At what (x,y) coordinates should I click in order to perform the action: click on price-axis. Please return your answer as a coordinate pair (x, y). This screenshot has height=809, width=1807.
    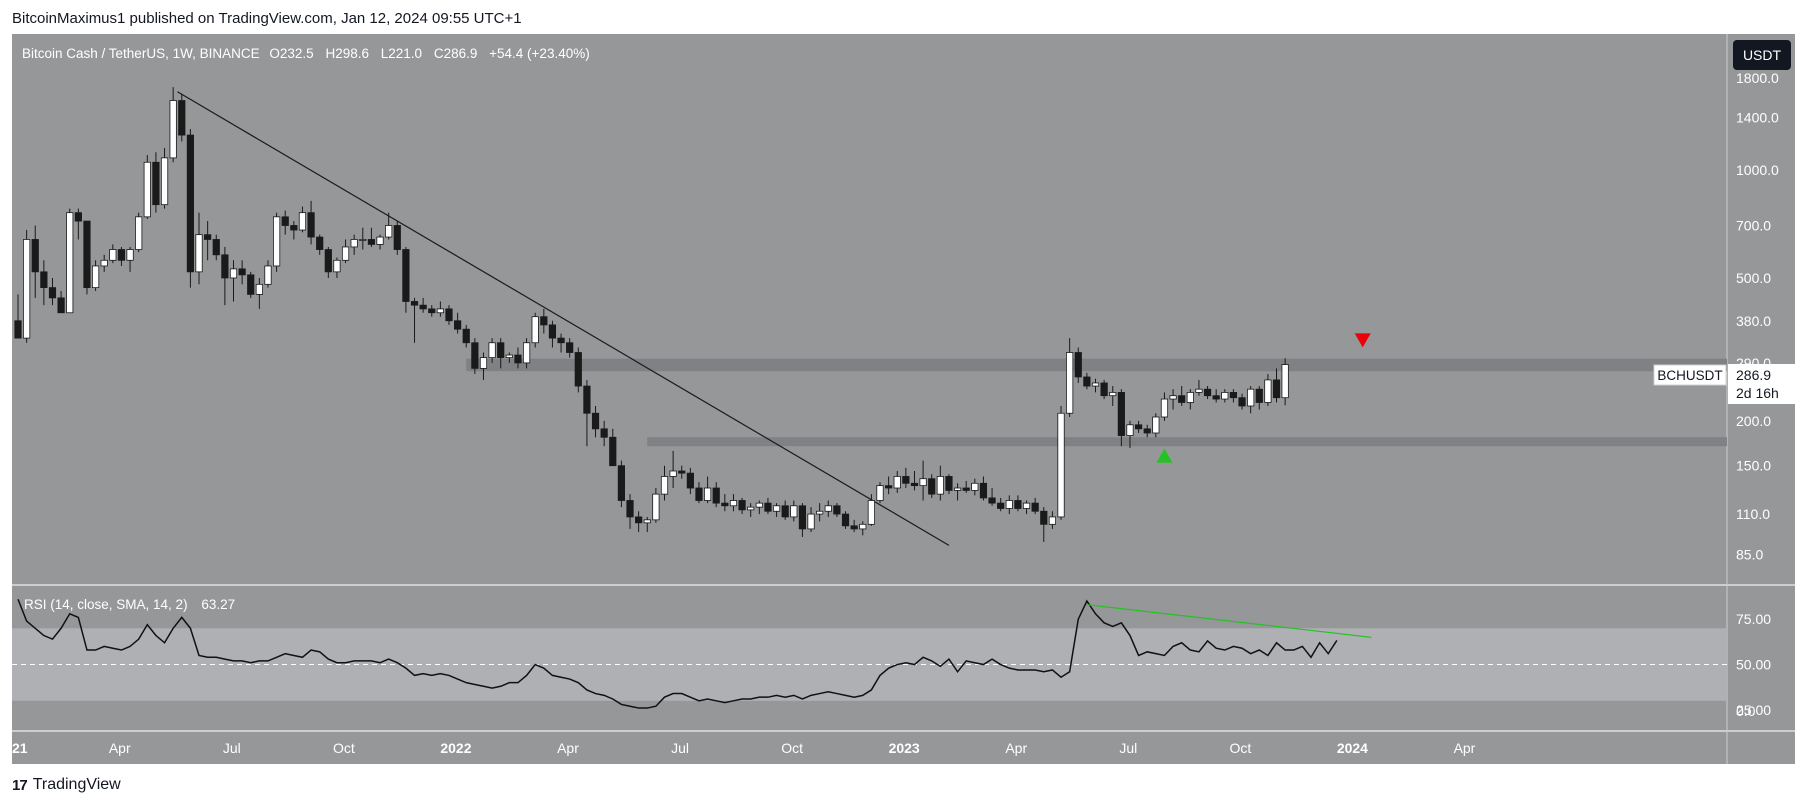
    Looking at the image, I should click on (1761, 309).